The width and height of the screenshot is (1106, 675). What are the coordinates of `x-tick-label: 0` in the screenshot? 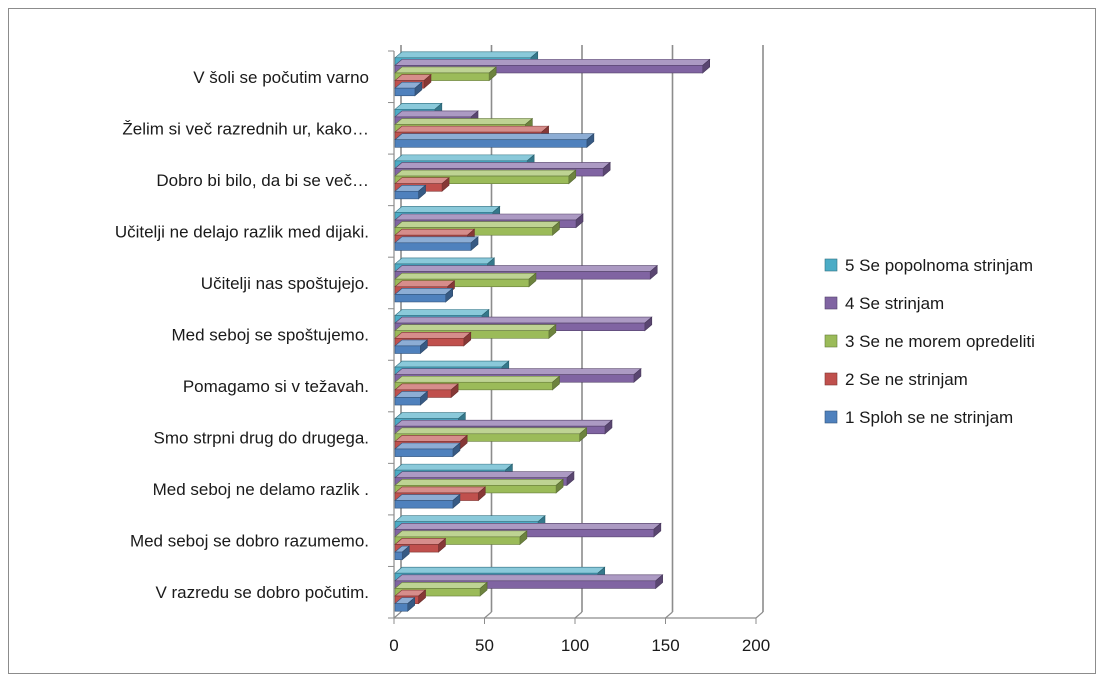 It's located at (393, 645).